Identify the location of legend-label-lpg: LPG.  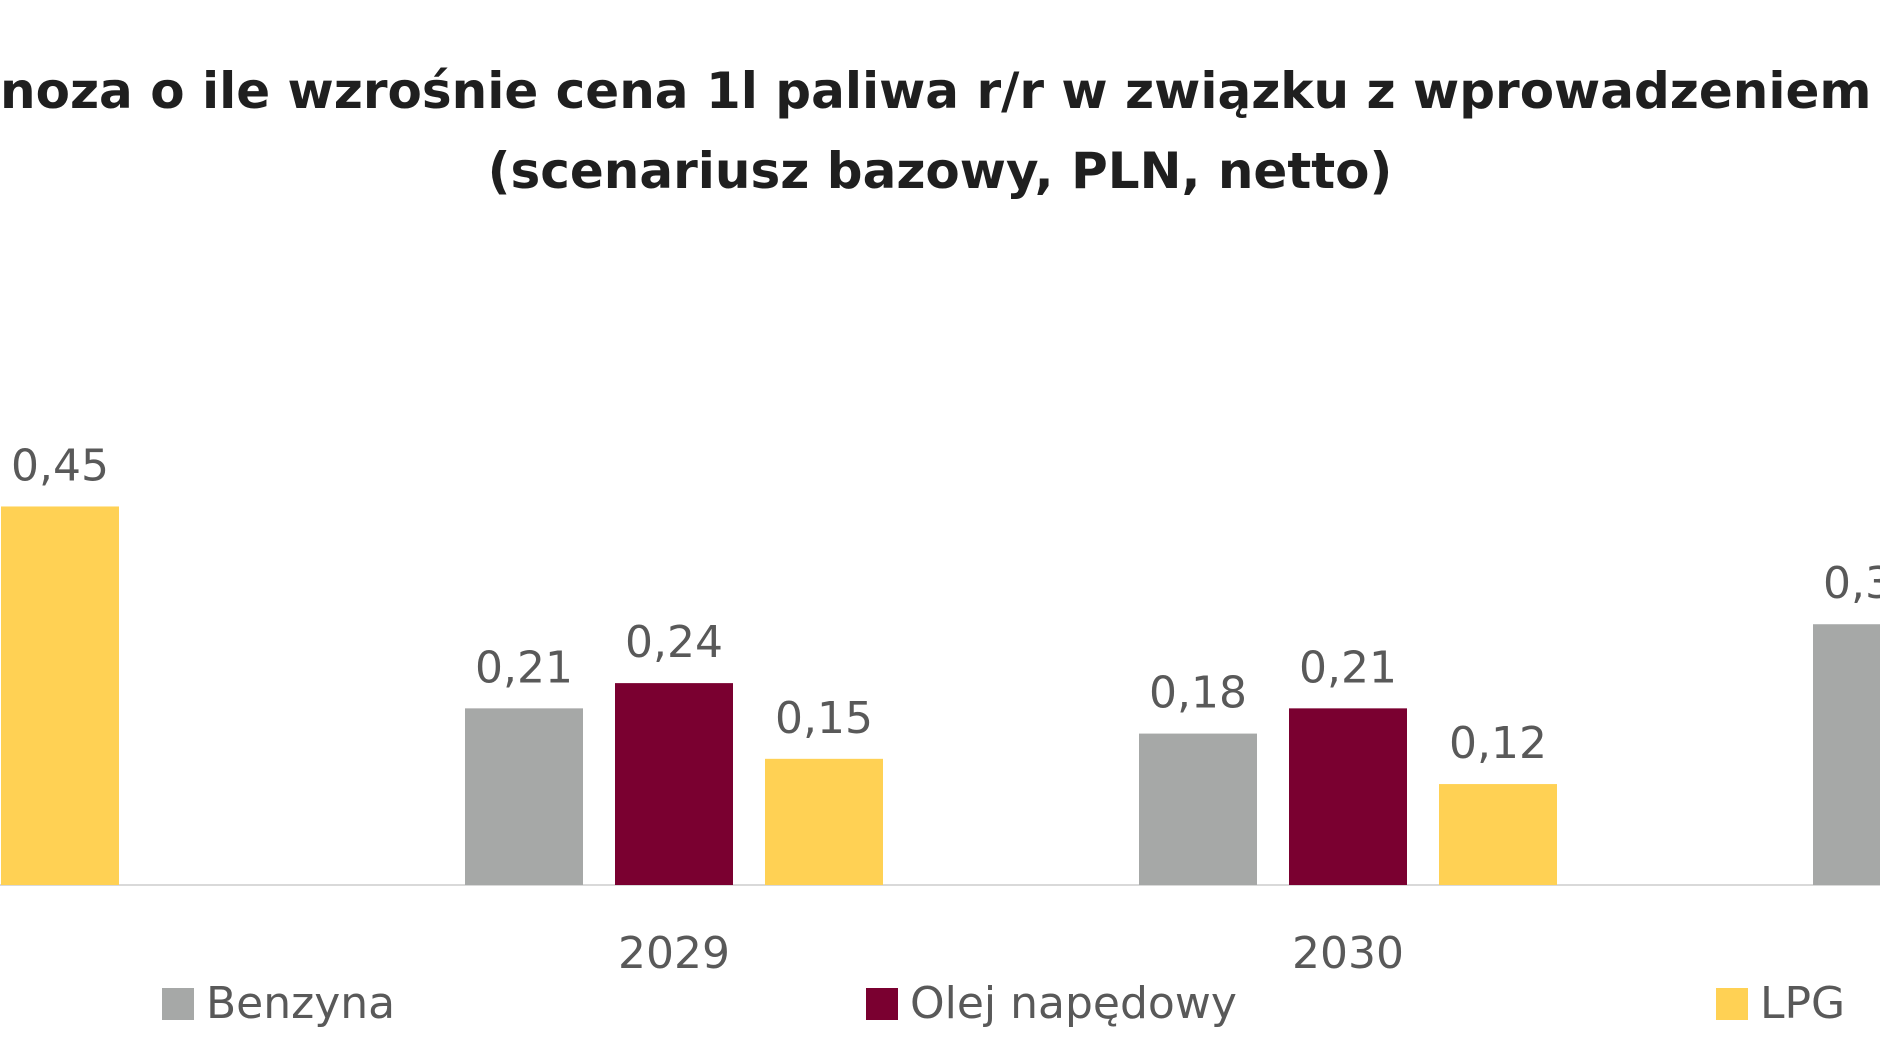
(1803, 1003).